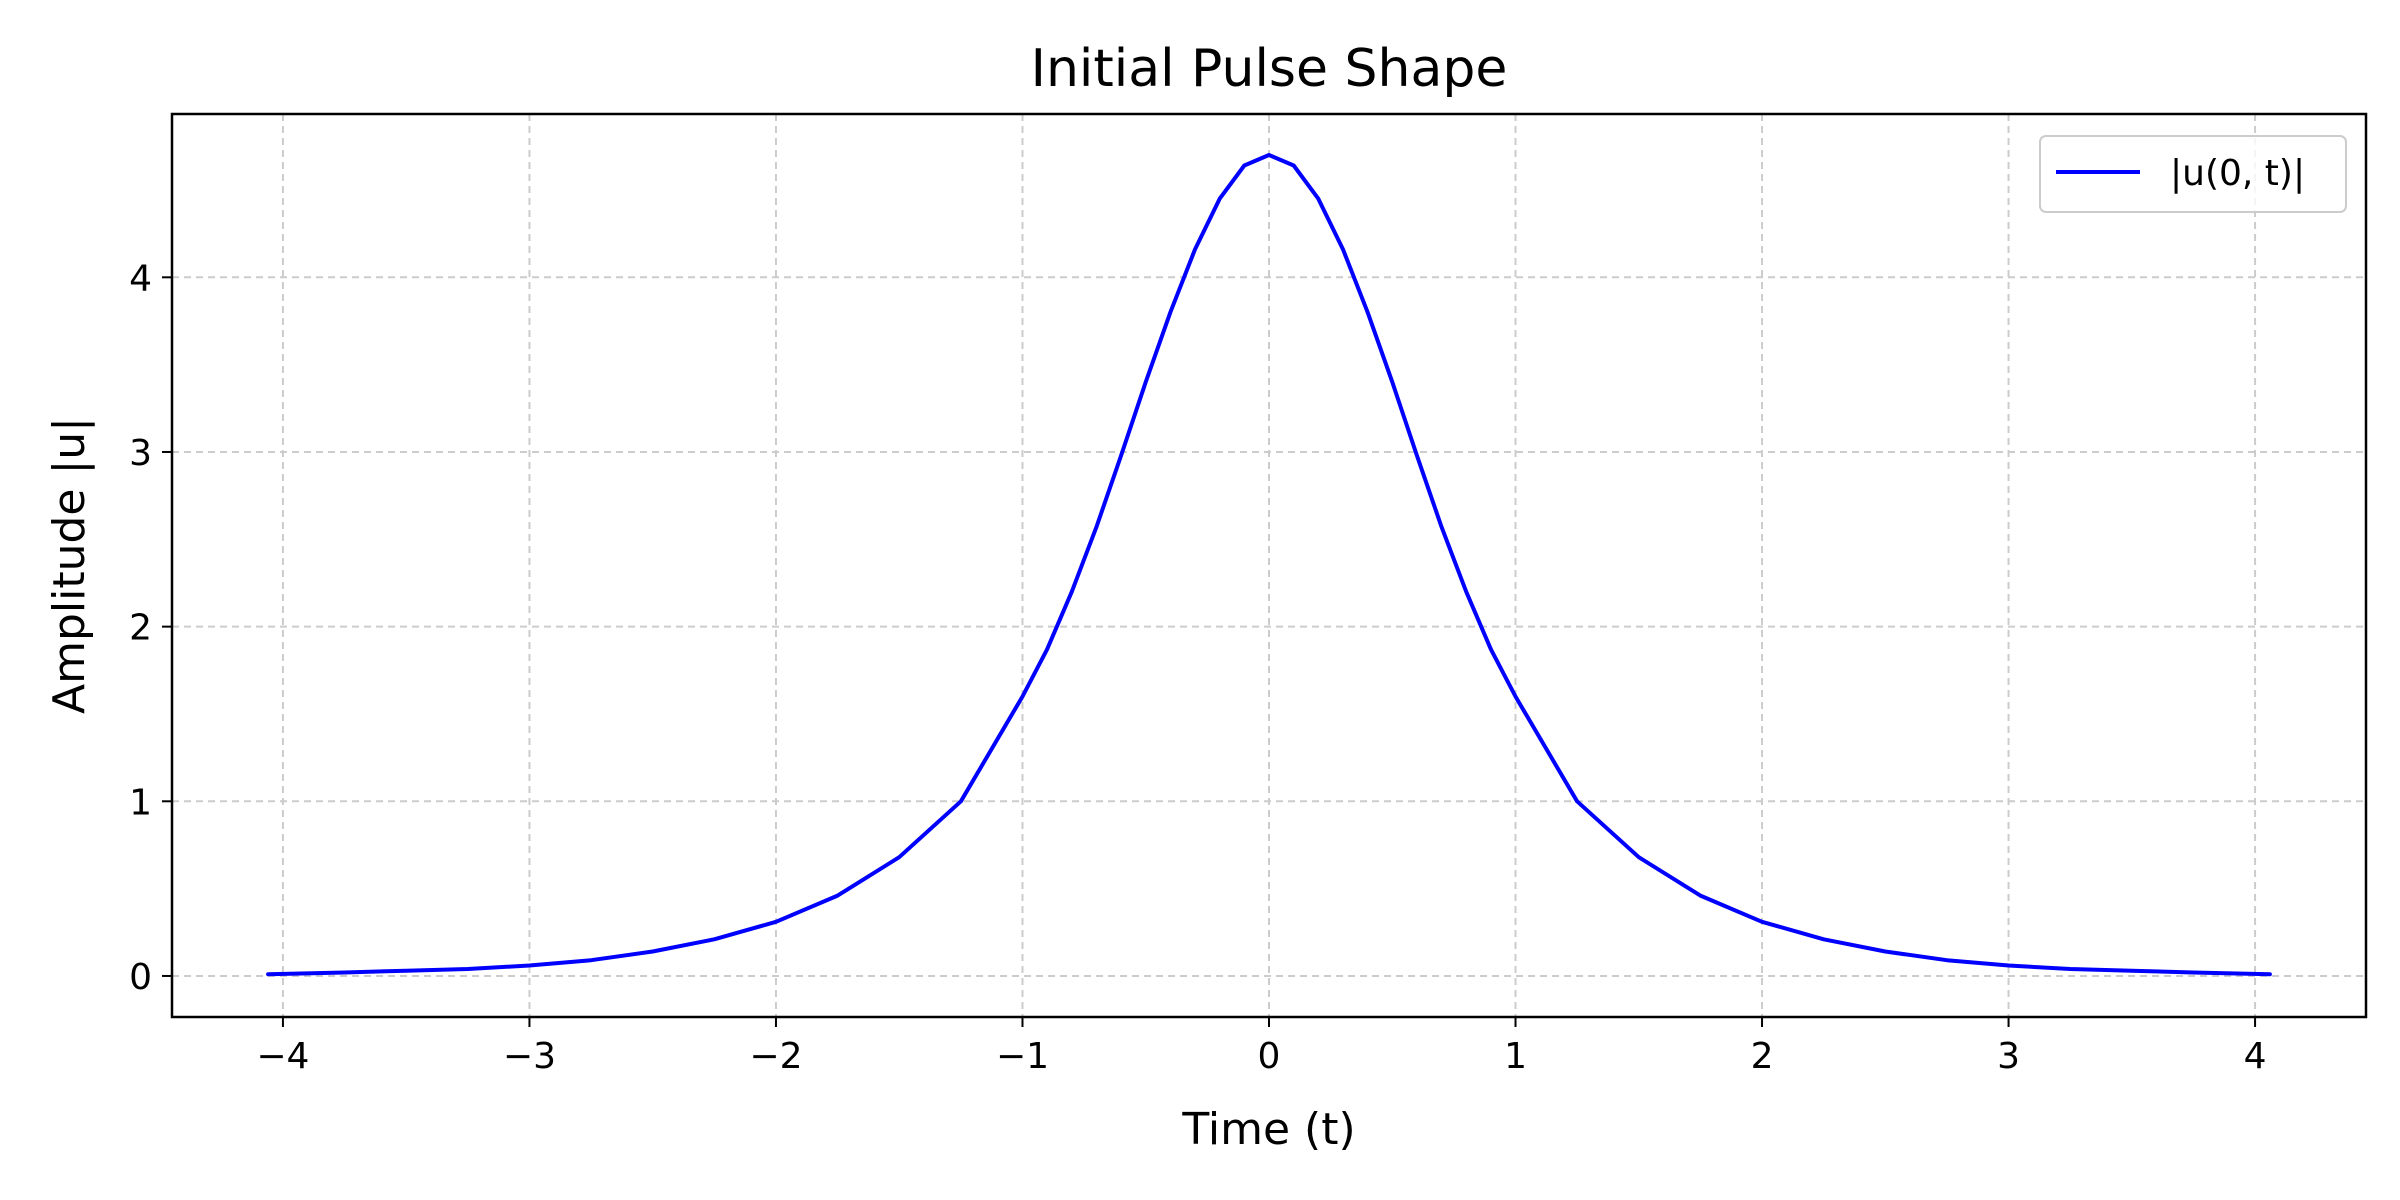 The width and height of the screenshot is (2400, 1200). Describe the element at coordinates (140, 453) in the screenshot. I see `y-tick-label: 3` at that location.